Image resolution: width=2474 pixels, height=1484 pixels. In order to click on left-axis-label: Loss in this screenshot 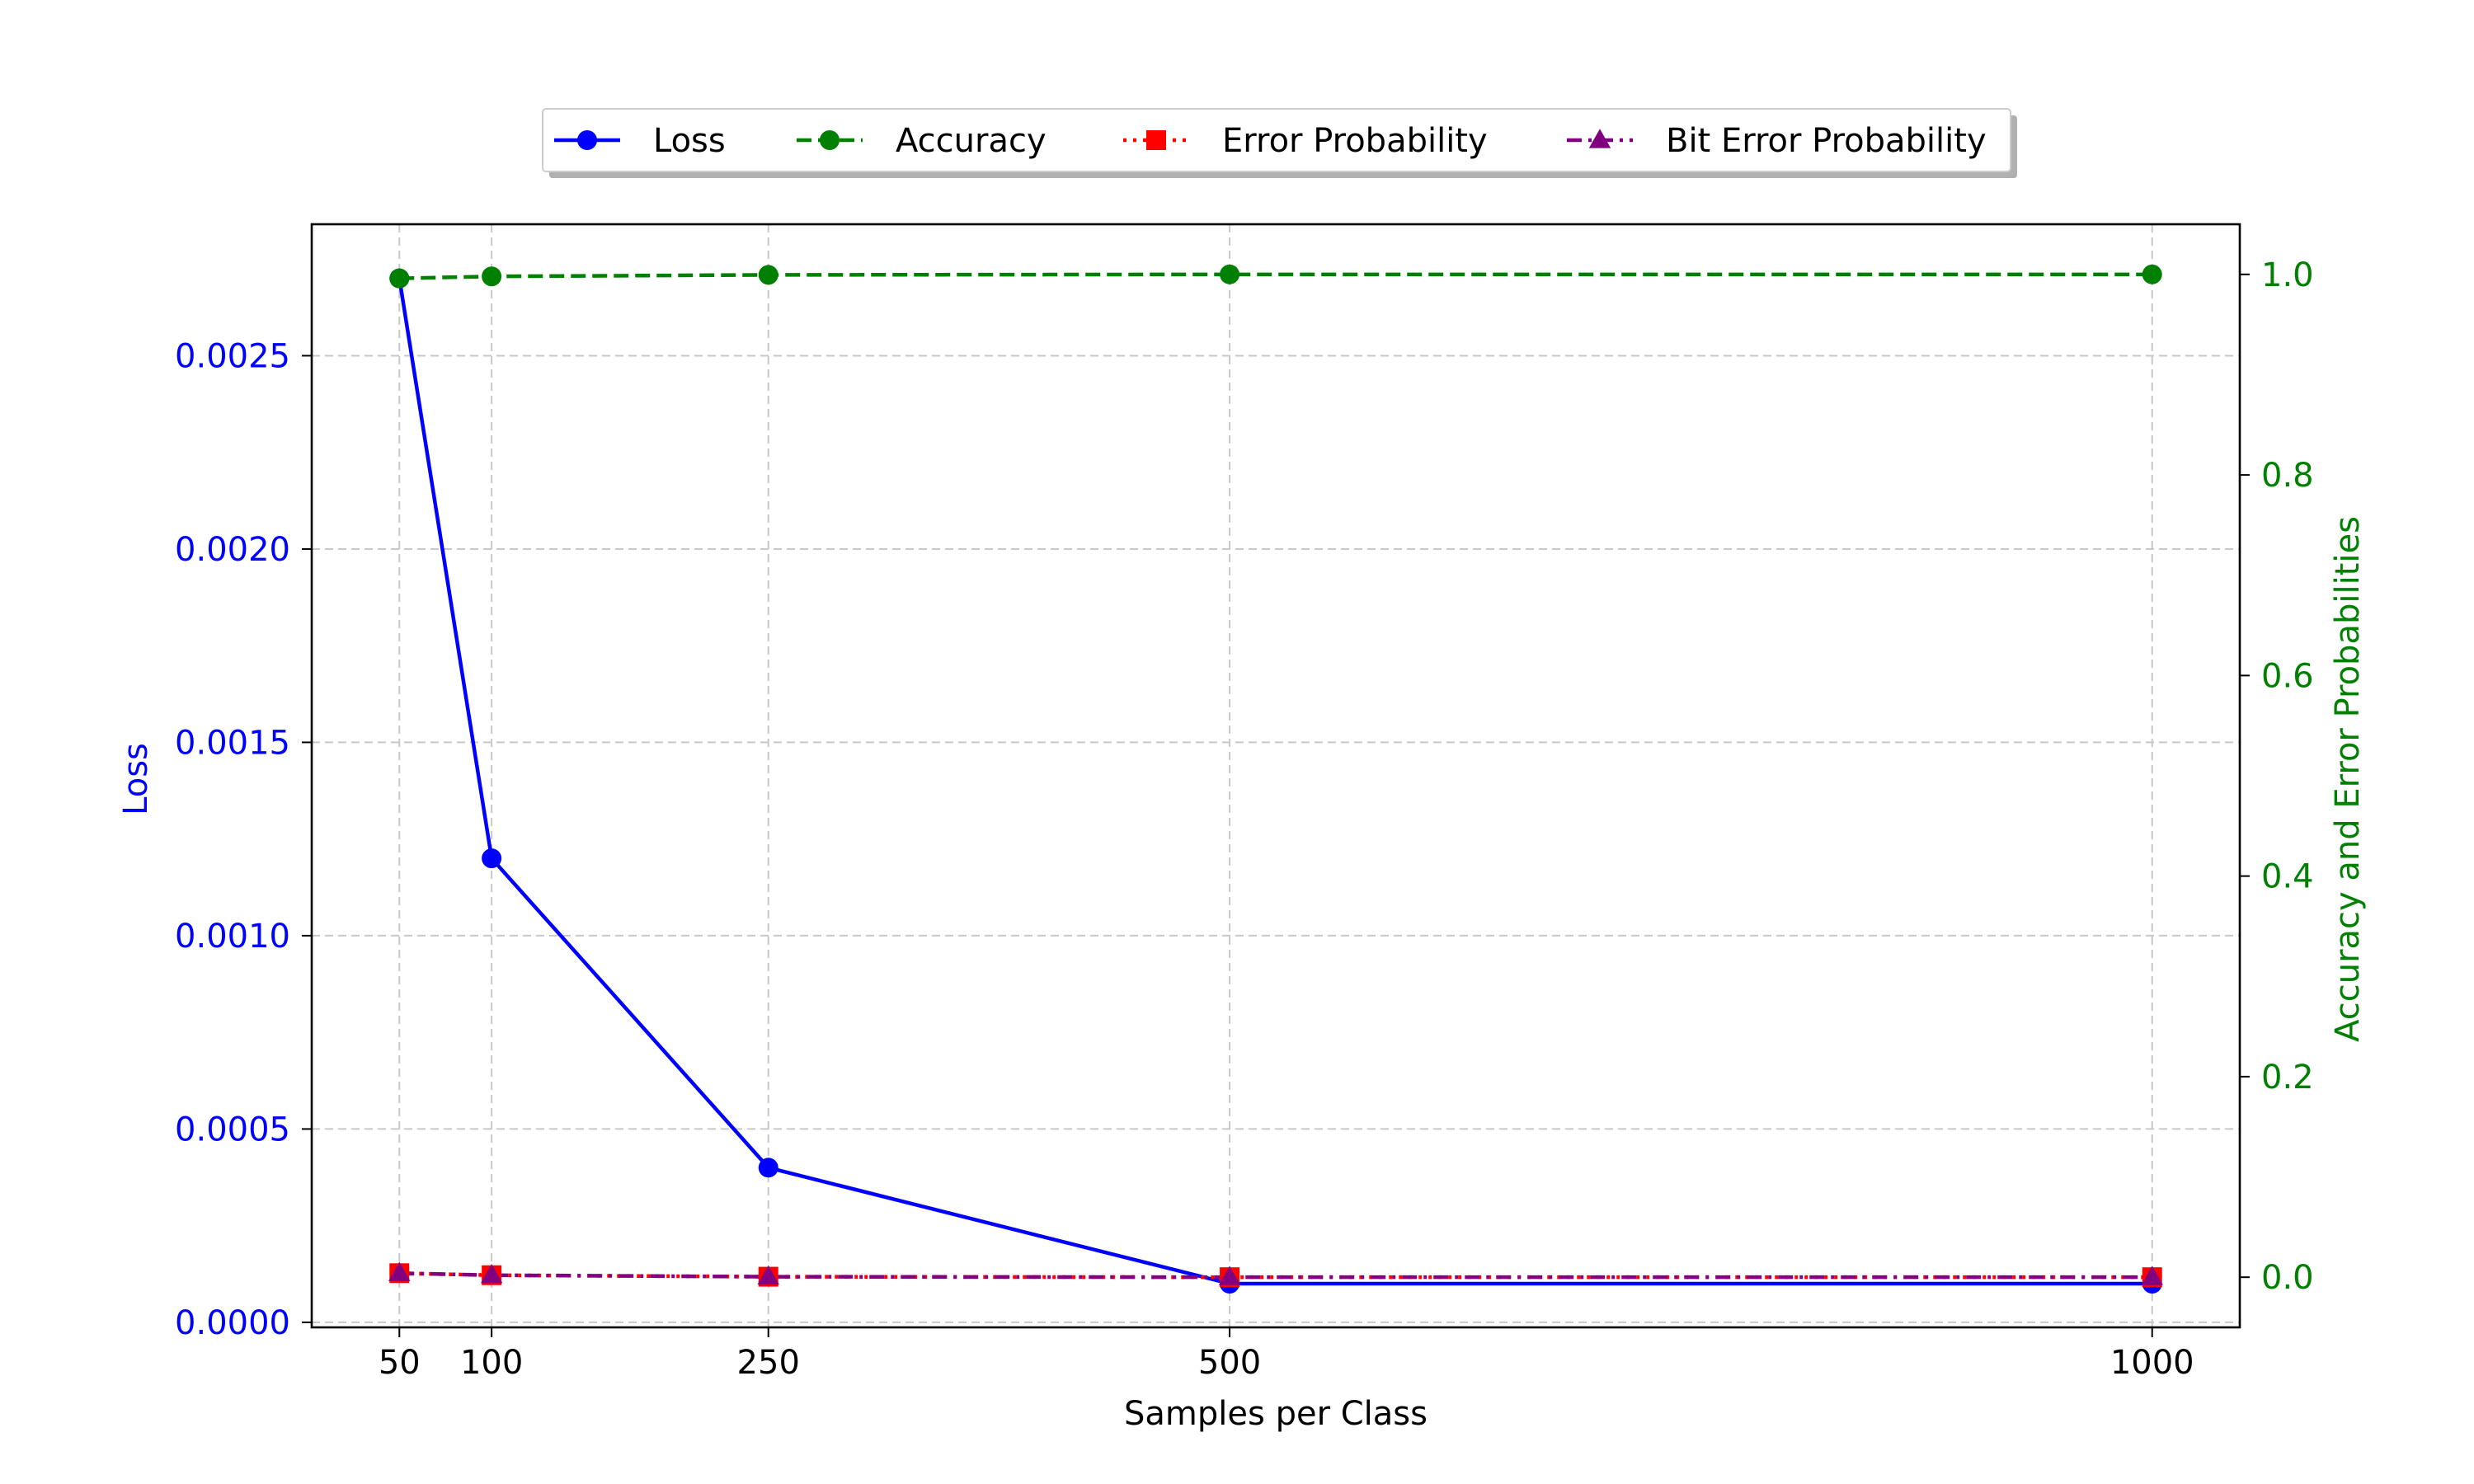, I will do `click(136, 779)`.